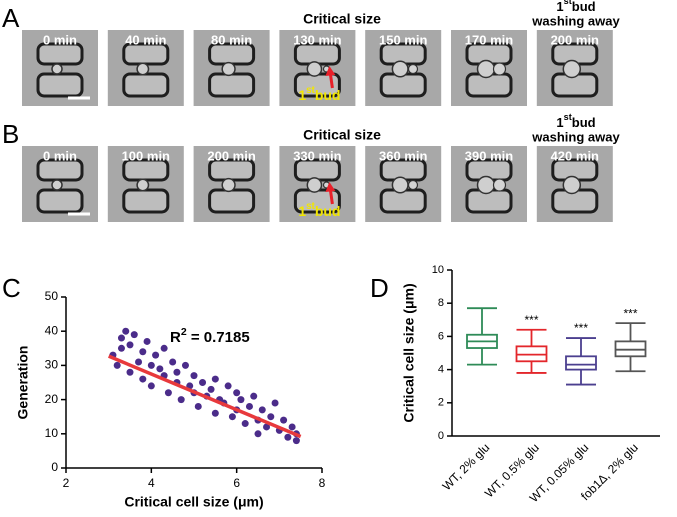  Describe the element at coordinates (11, 18) in the screenshot. I see `panel-letter: A` at that location.